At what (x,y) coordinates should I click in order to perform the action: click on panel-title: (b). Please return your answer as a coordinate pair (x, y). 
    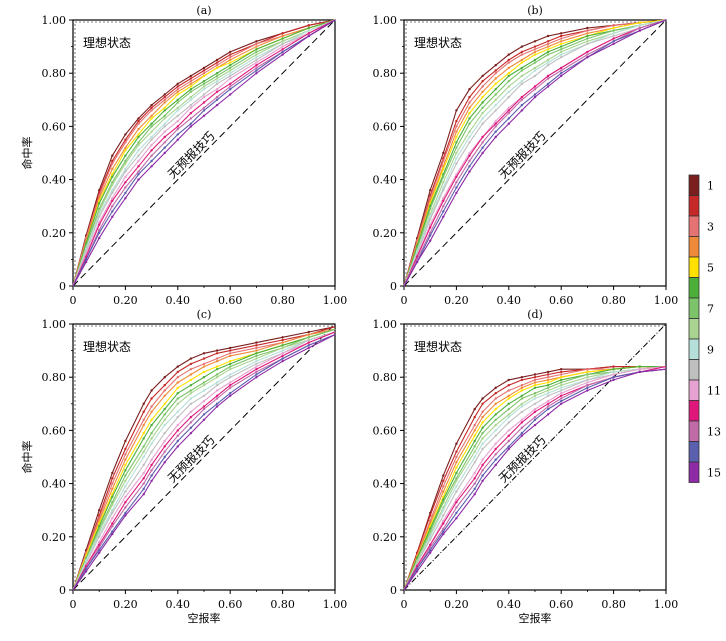
    Looking at the image, I should click on (535, 10).